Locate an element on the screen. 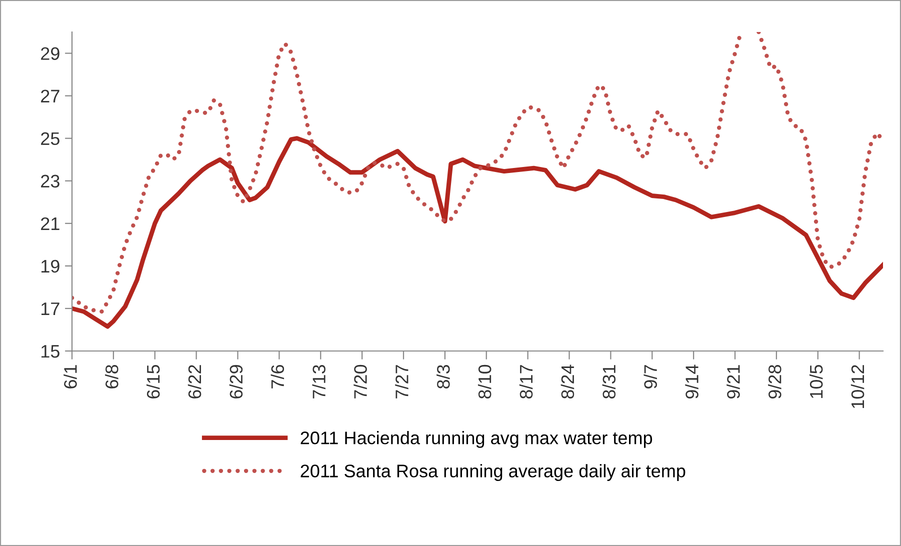 This screenshot has height=546, width=901. legend-label: 2011 Santa Rosa running average daily air temp is located at coordinates (493, 472).